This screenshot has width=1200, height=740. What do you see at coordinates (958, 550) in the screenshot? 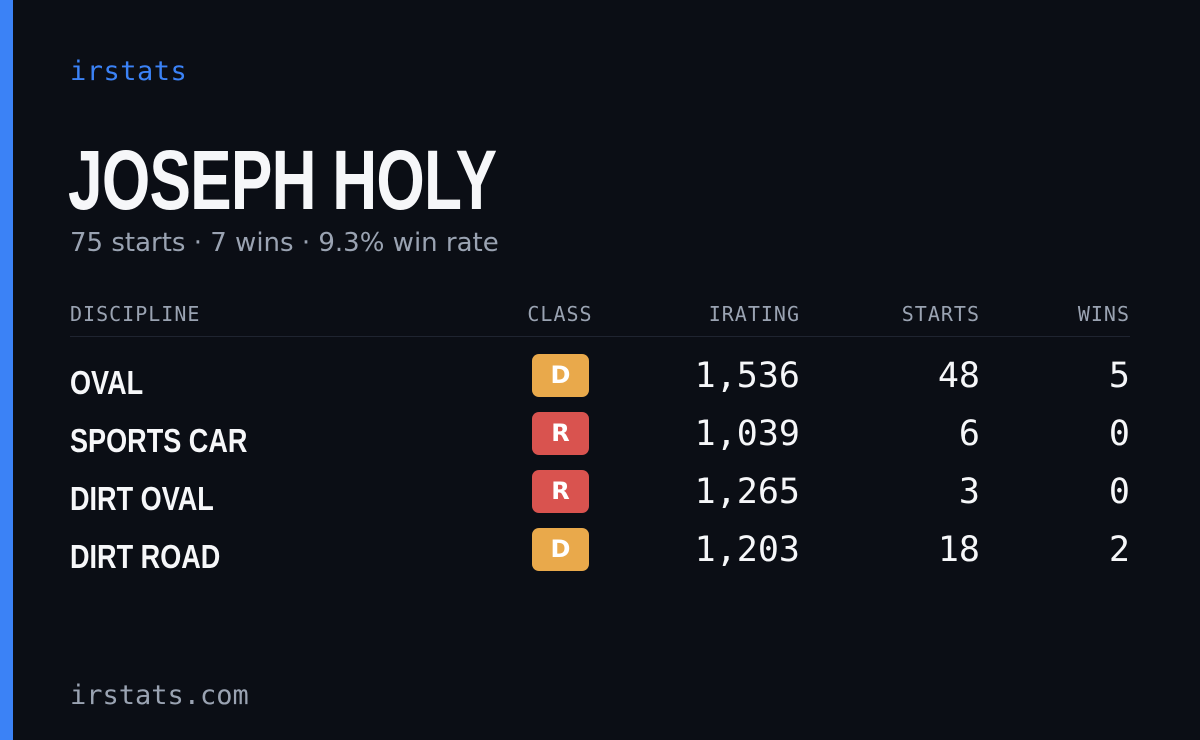
I see `starts-value: 18` at bounding box center [958, 550].